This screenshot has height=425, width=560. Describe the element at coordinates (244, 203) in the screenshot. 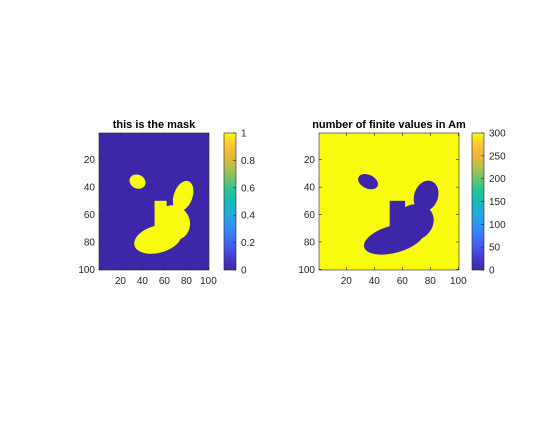

I see `colorbar-ticks: 0 0.2 0.4 0.6 0.8 1` at that location.